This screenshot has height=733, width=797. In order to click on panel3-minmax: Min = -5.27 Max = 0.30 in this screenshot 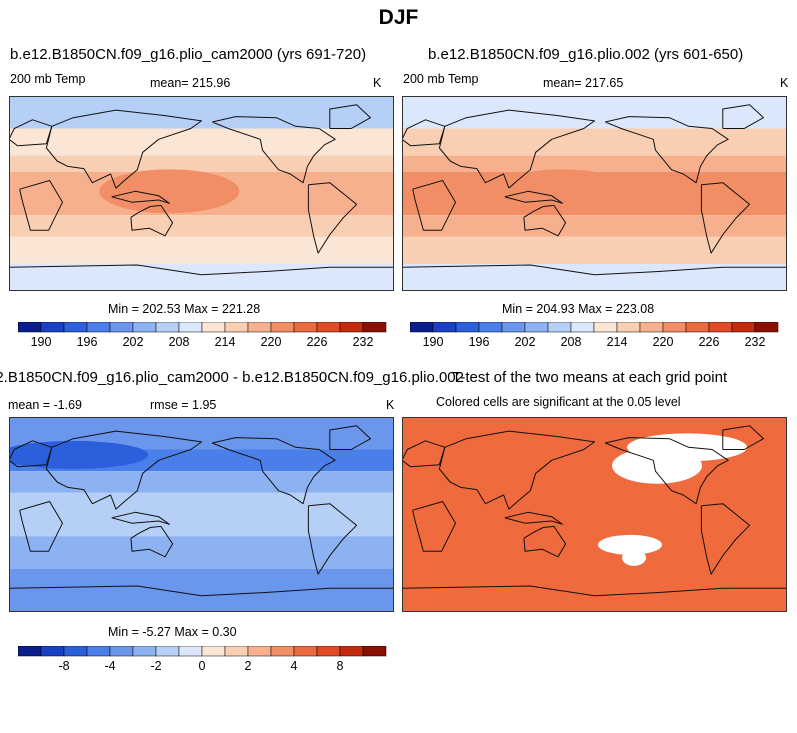, I will do `click(172, 632)`.